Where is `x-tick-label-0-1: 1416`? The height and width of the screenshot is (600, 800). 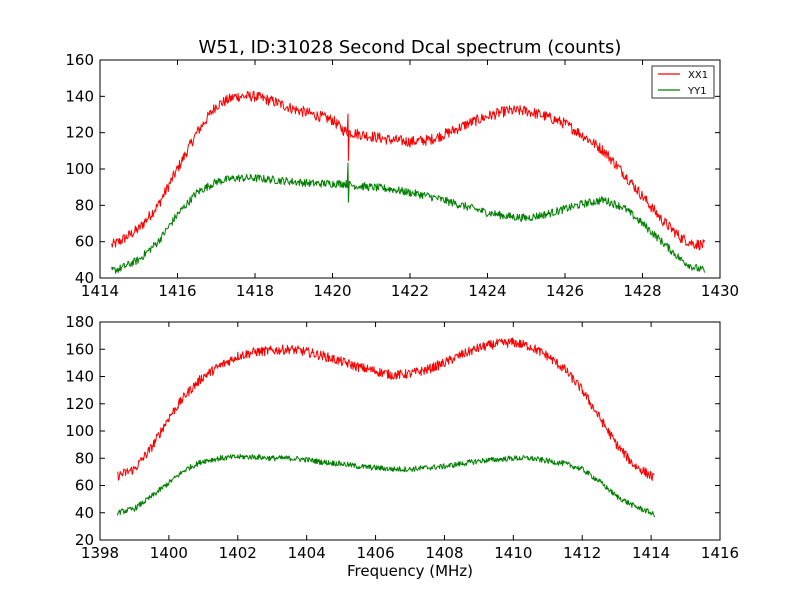
x-tick-label-0-1: 1416 is located at coordinates (177, 291).